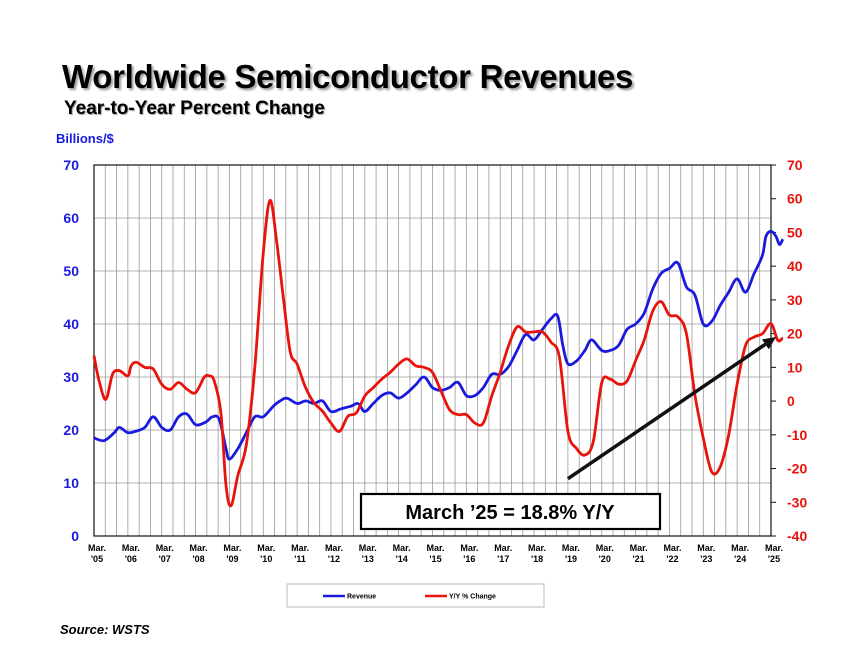  I want to click on trend-arrow-head, so click(769, 343).